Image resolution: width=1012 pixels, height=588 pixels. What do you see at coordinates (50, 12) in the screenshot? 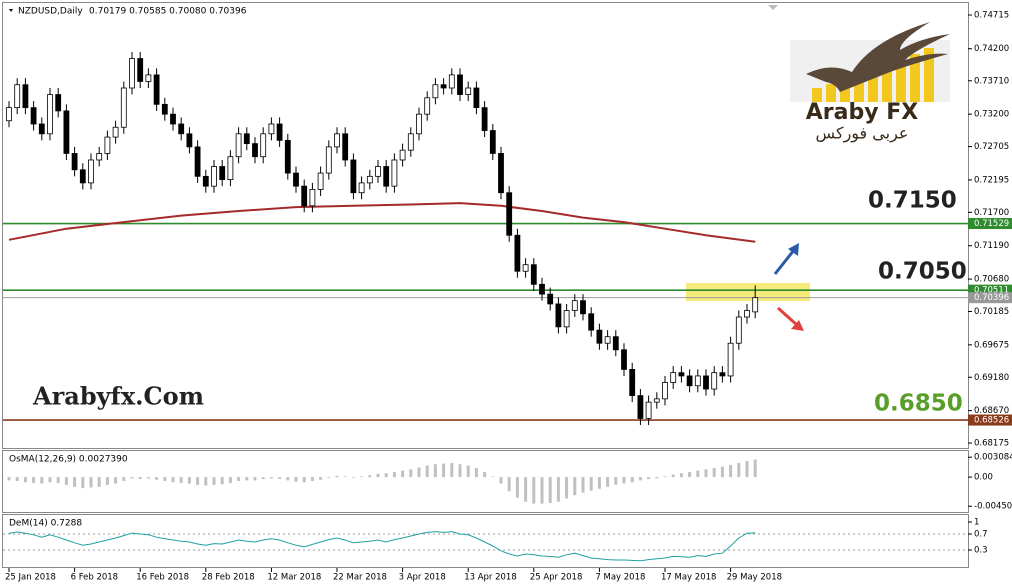
I see `symbol-title: NZDUSD,Daily` at bounding box center [50, 12].